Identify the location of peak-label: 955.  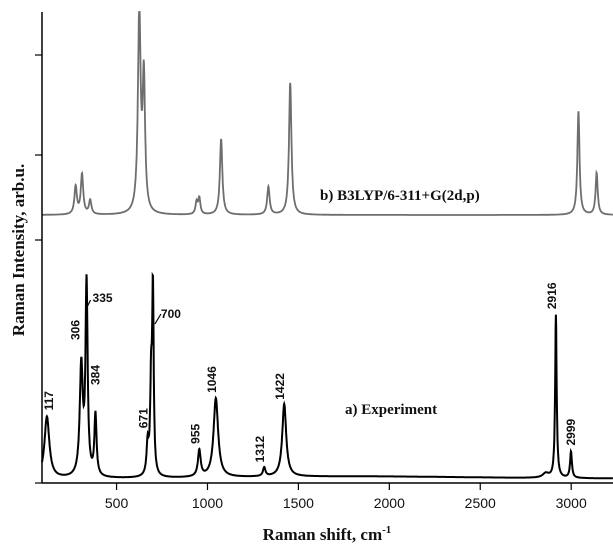
(195, 433).